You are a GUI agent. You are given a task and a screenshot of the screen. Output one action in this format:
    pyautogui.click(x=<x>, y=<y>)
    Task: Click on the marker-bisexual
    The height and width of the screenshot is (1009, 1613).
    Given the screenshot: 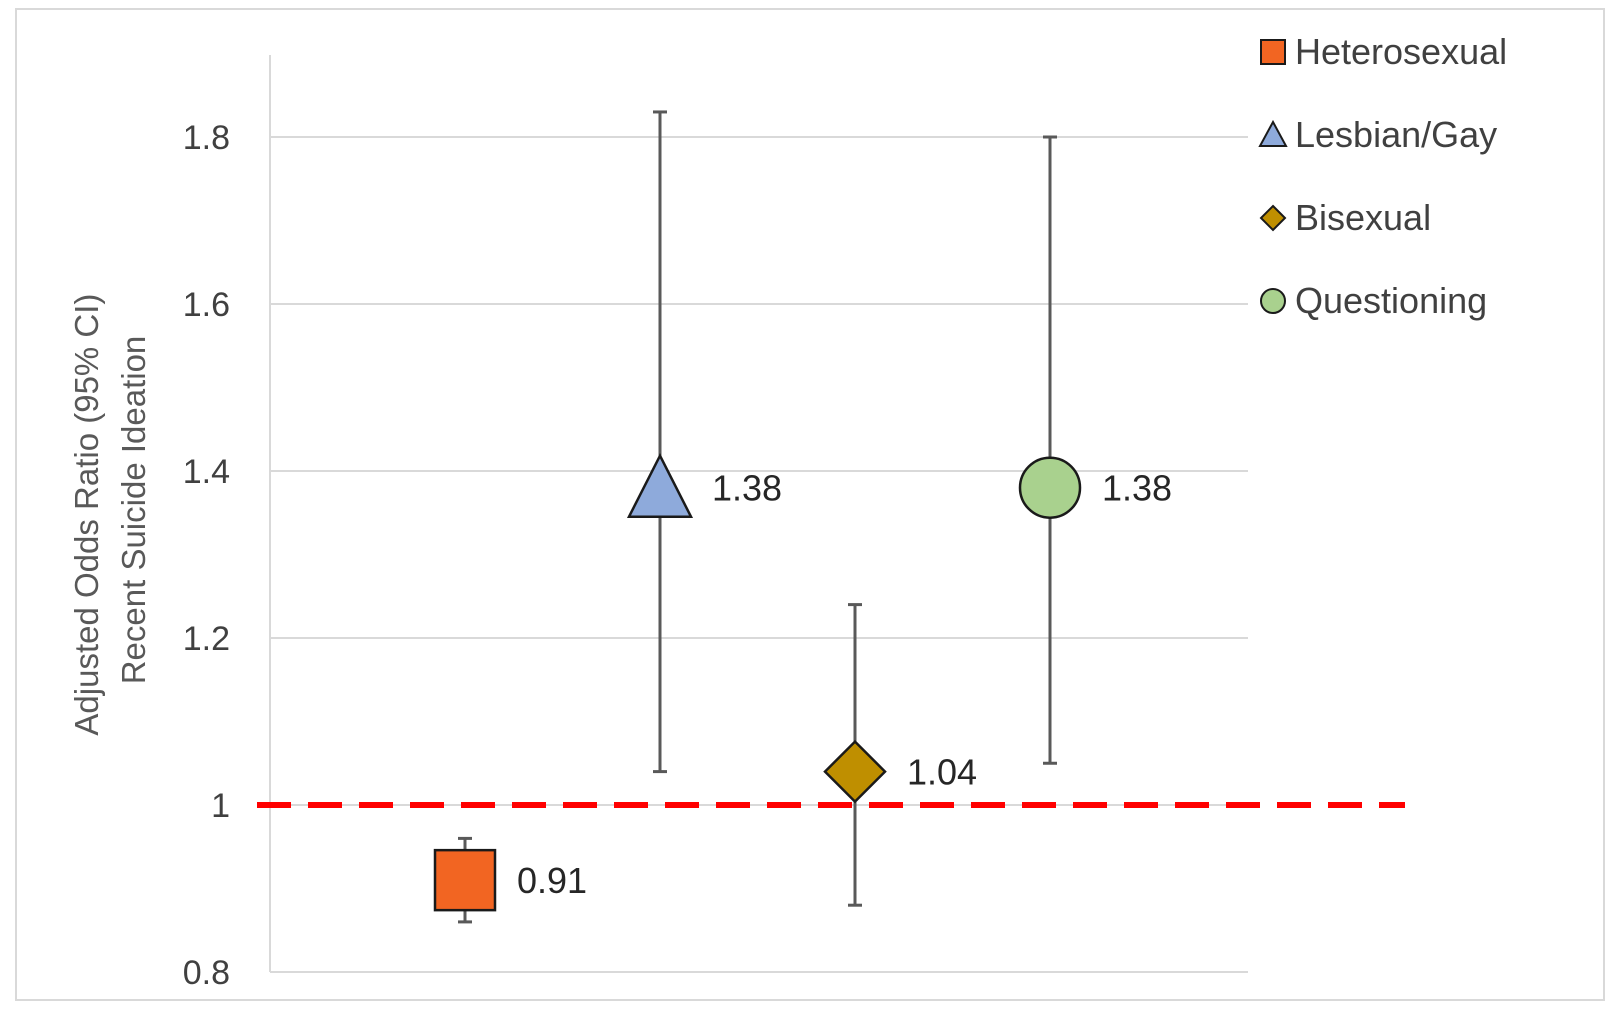 What is the action you would take?
    pyautogui.click(x=855, y=771)
    